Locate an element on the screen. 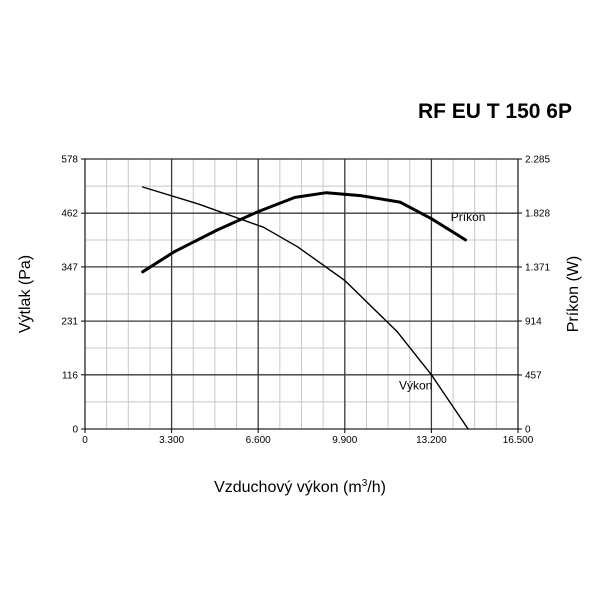 The image size is (600, 600). y-right-tick-label: 457 is located at coordinates (533, 376).